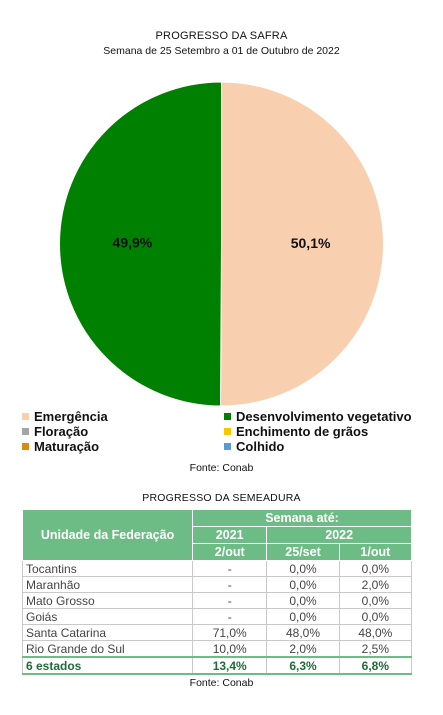 Image resolution: width=443 pixels, height=715 pixels. I want to click on chart-title: PROGRESSO DA SAFRA, so click(221, 36).